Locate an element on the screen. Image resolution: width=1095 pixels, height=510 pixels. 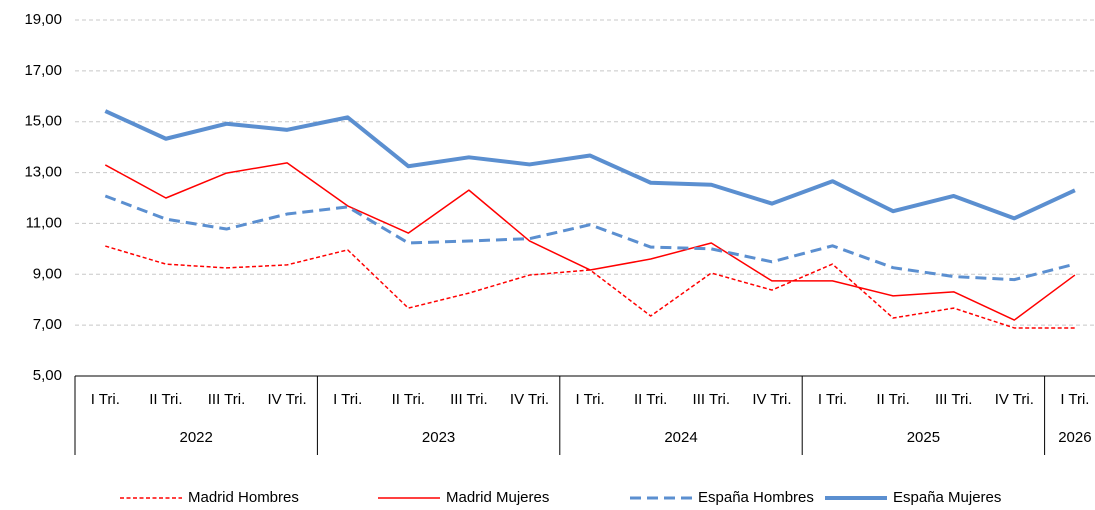
legend-label: España Mujeres is located at coordinates (947, 497).